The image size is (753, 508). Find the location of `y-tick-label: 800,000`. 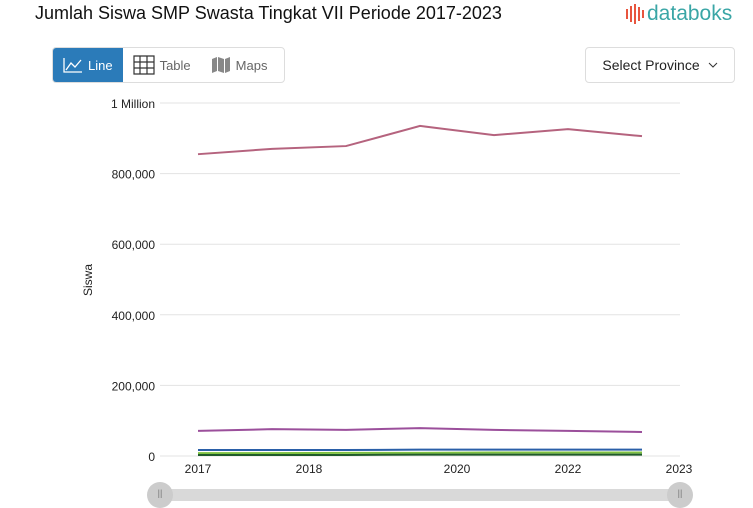

y-tick-label: 800,000 is located at coordinates (134, 175).